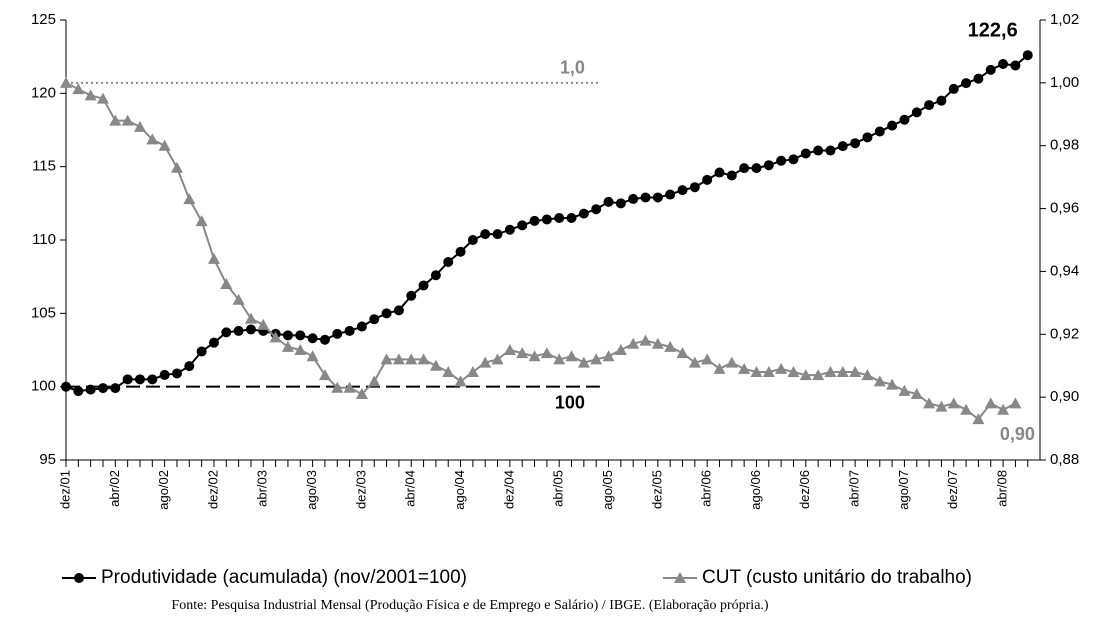 This screenshot has height=621, width=1109. Describe the element at coordinates (1064, 396) in the screenshot. I see `y2-tick-label: 0,90` at that location.